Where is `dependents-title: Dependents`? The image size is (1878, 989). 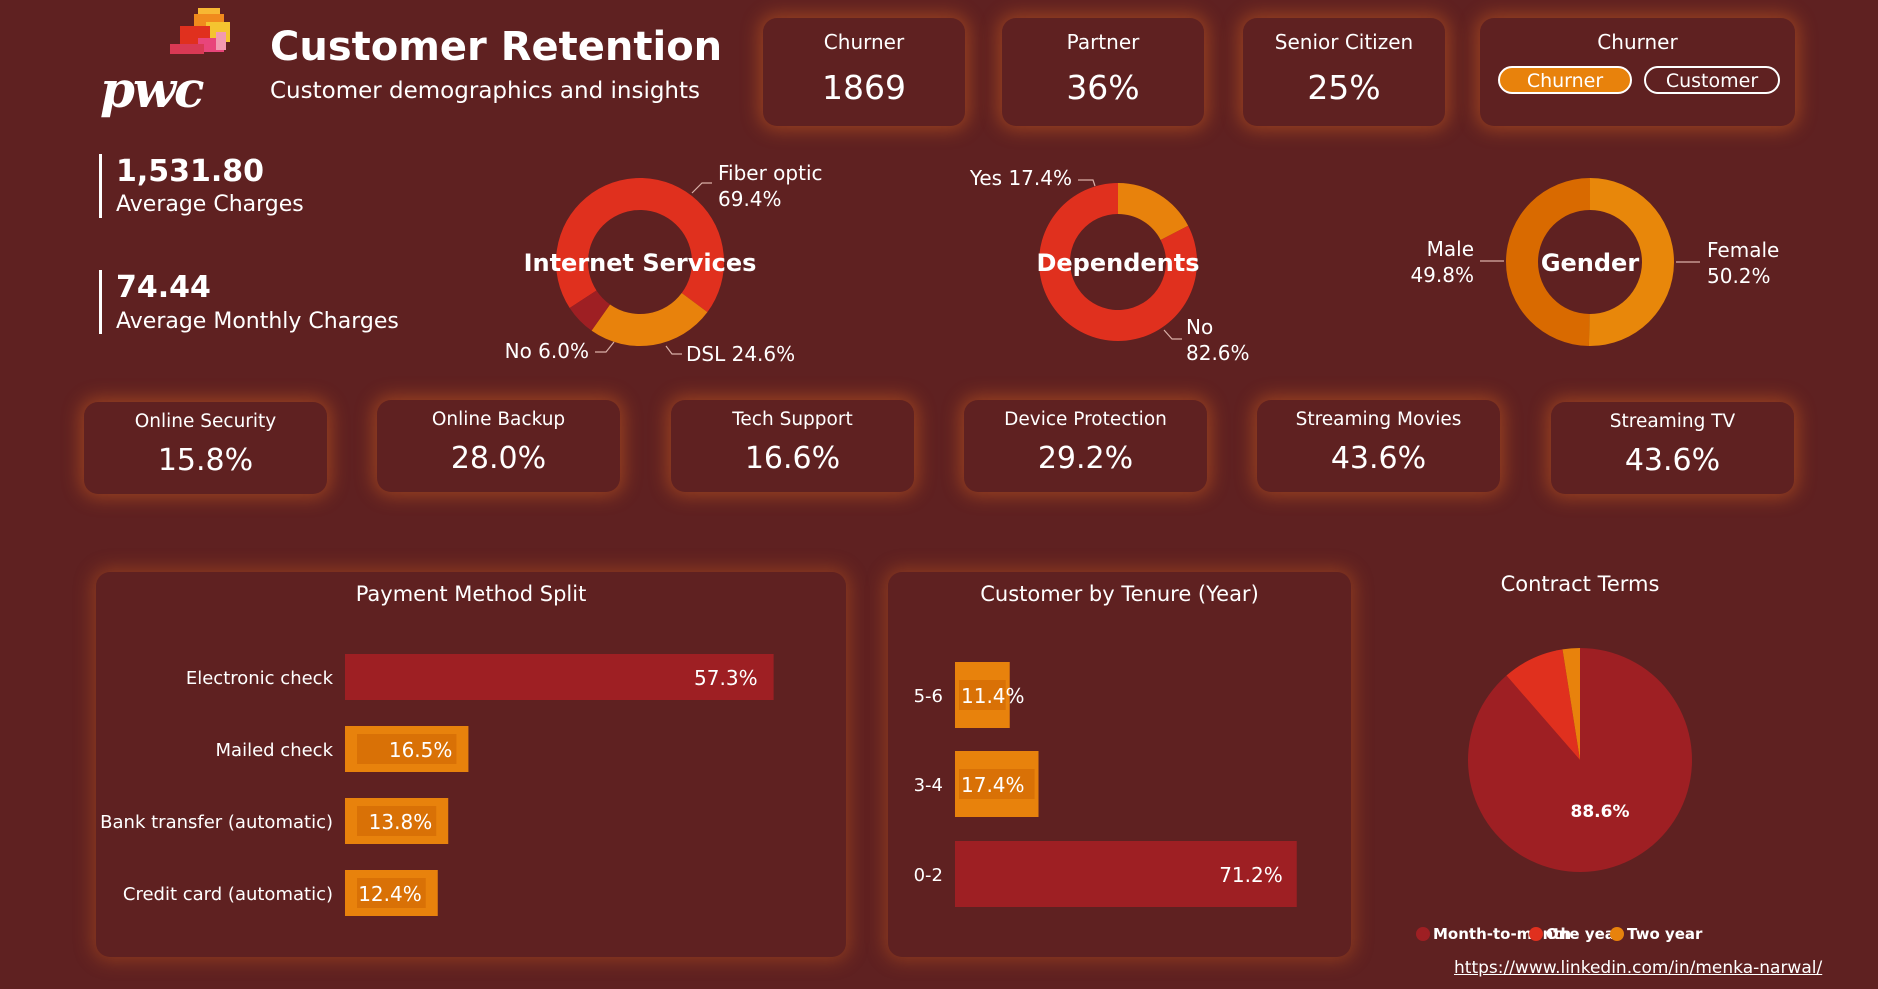
dependents-title: Dependents is located at coordinates (1117, 263).